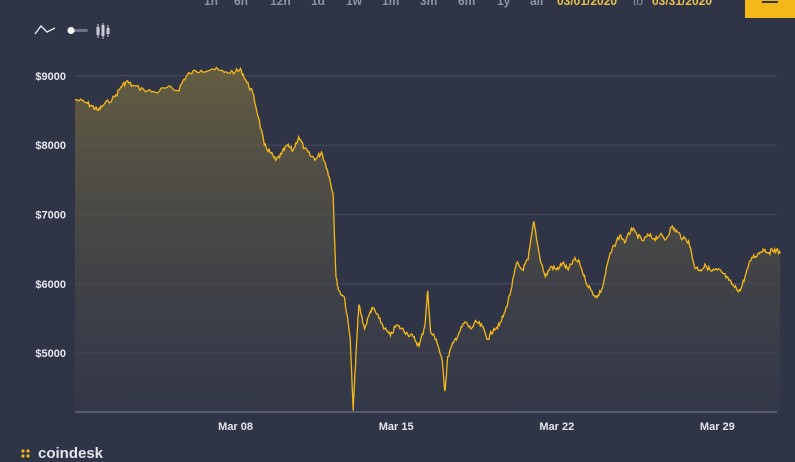  I want to click on date-range-separator: to, so click(638, 4).